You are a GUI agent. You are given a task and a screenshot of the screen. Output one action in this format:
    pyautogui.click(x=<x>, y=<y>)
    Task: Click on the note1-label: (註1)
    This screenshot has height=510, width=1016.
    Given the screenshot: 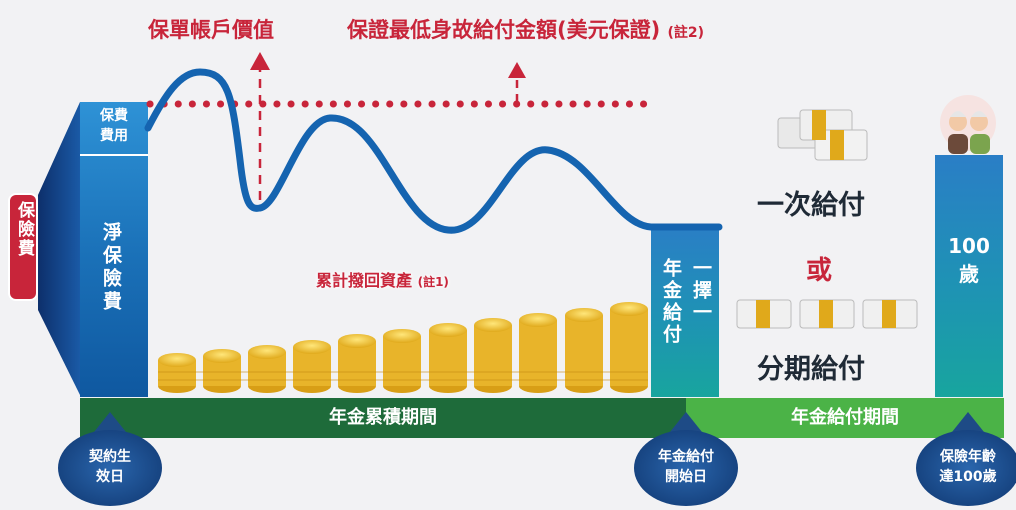 What is the action you would take?
    pyautogui.click(x=433, y=282)
    